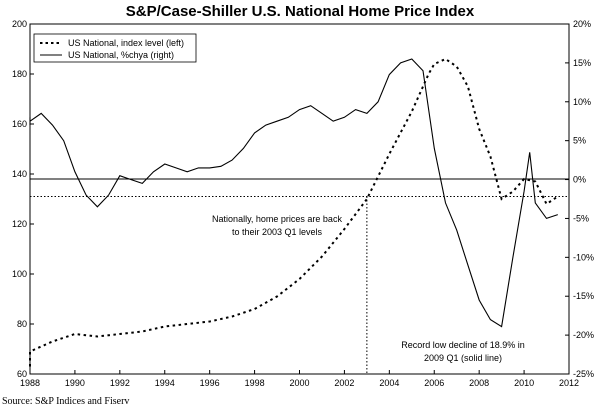 The image size is (609, 410). Describe the element at coordinates (344, 383) in the screenshot. I see `x-tick-label: 2002` at that location.